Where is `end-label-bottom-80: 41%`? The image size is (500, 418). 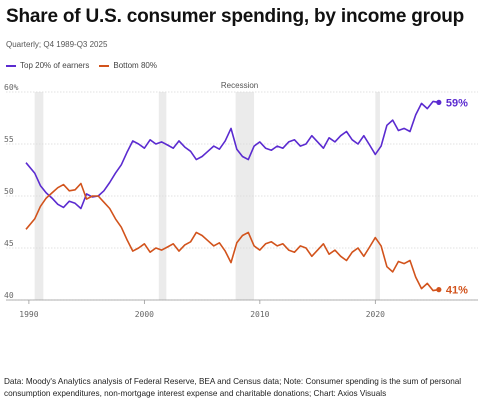 end-label-bottom-80: 41% is located at coordinates (457, 291).